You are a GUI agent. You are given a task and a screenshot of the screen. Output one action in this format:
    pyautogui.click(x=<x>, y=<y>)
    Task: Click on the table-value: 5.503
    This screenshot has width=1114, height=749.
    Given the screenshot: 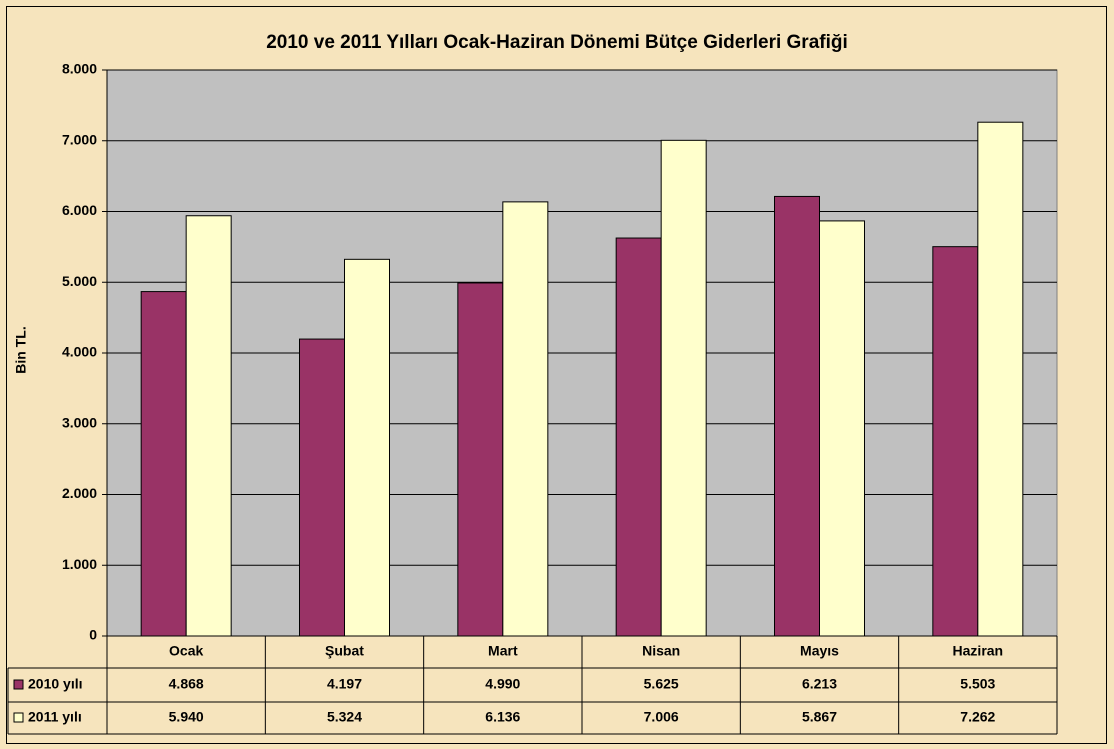 What is the action you would take?
    pyautogui.click(x=977, y=684)
    